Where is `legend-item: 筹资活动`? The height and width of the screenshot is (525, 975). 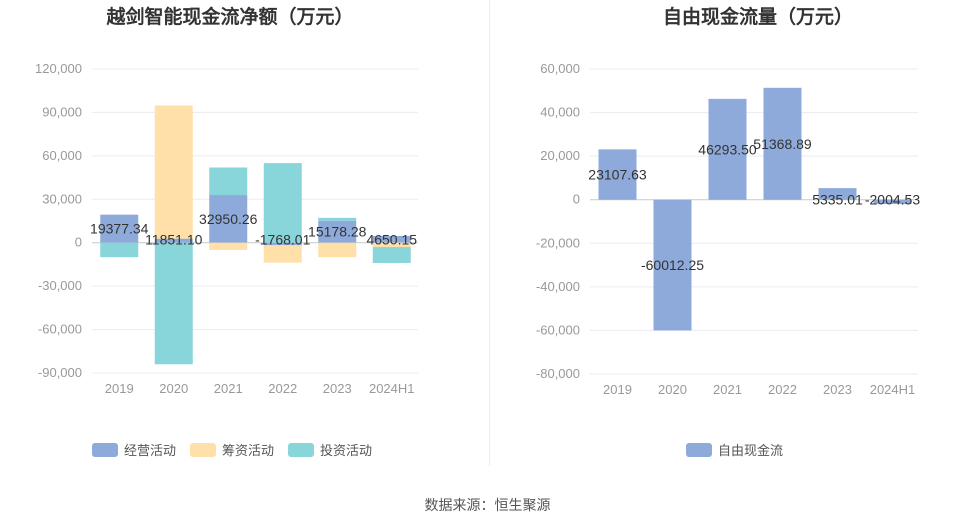 legend-item: 筹资活动 is located at coordinates (232, 449).